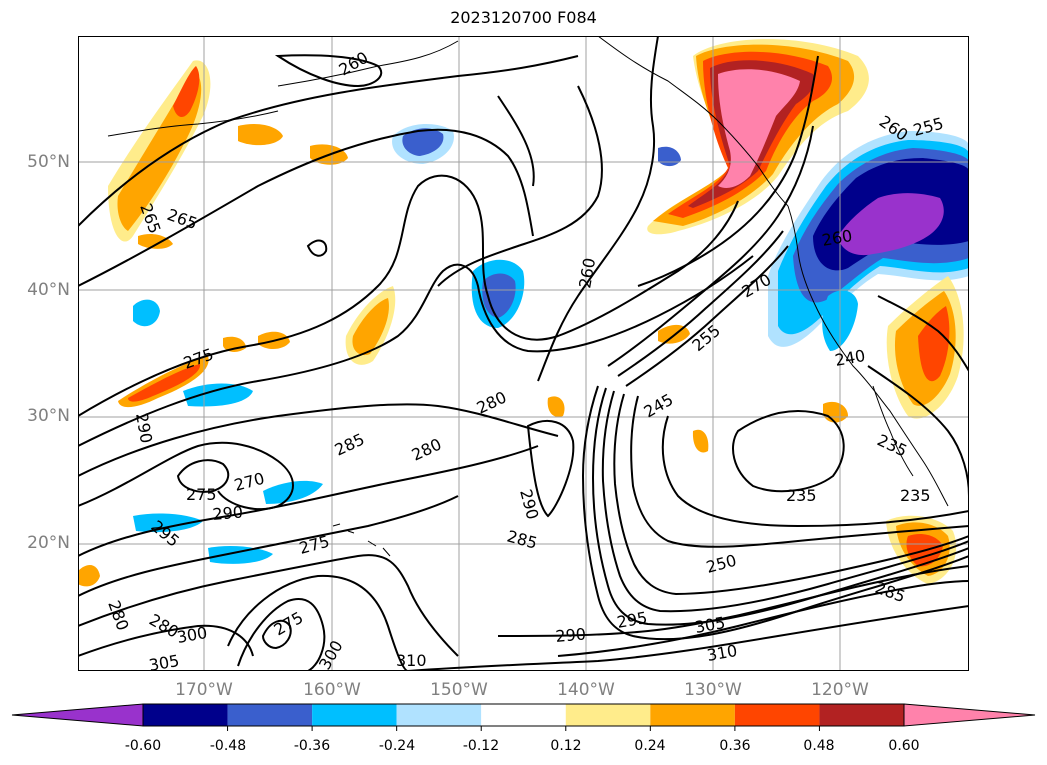 This screenshot has width=1047, height=765. What do you see at coordinates (840, 690) in the screenshot?
I see `lon-label: 120°W` at bounding box center [840, 690].